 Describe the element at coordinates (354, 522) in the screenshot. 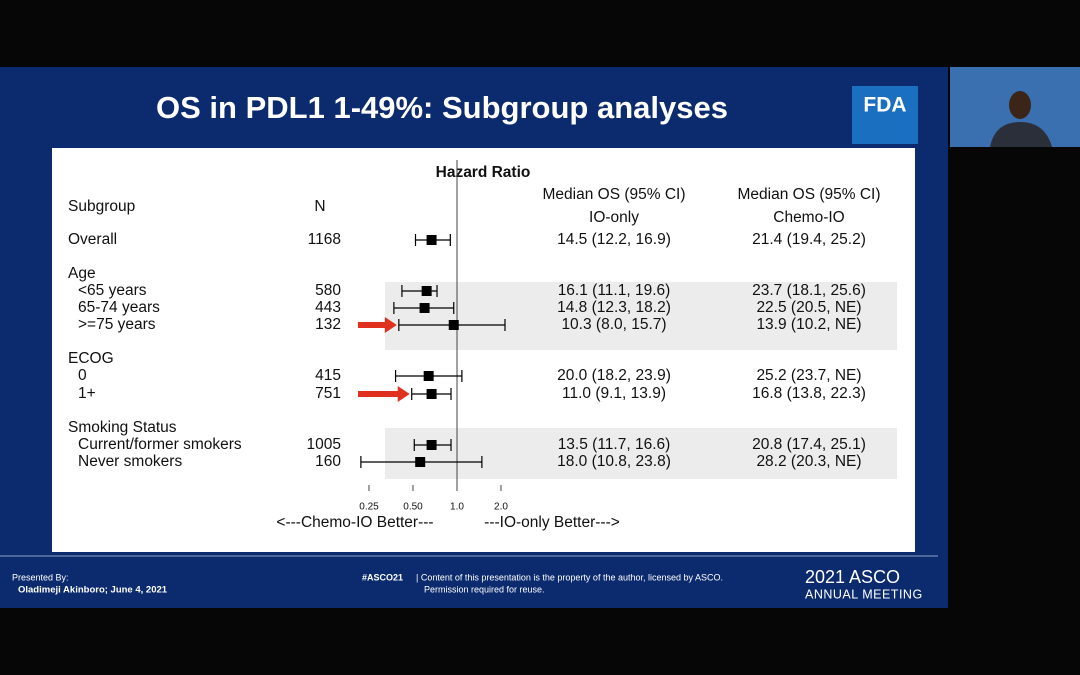

I see `x-label-left: <---Chemo-IO Better---` at that location.